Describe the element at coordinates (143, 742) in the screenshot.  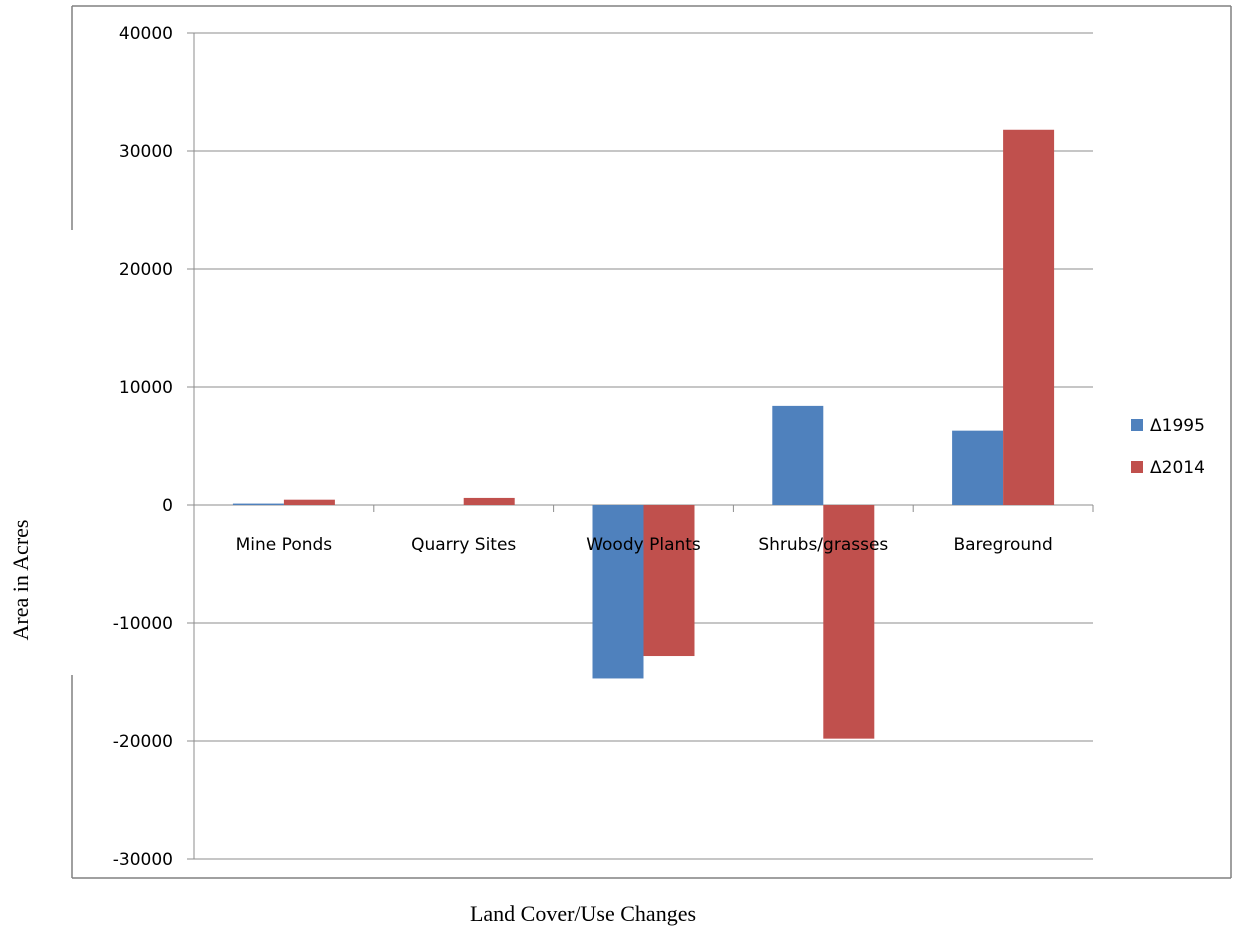
I see `y-tick-label: -20000` at that location.